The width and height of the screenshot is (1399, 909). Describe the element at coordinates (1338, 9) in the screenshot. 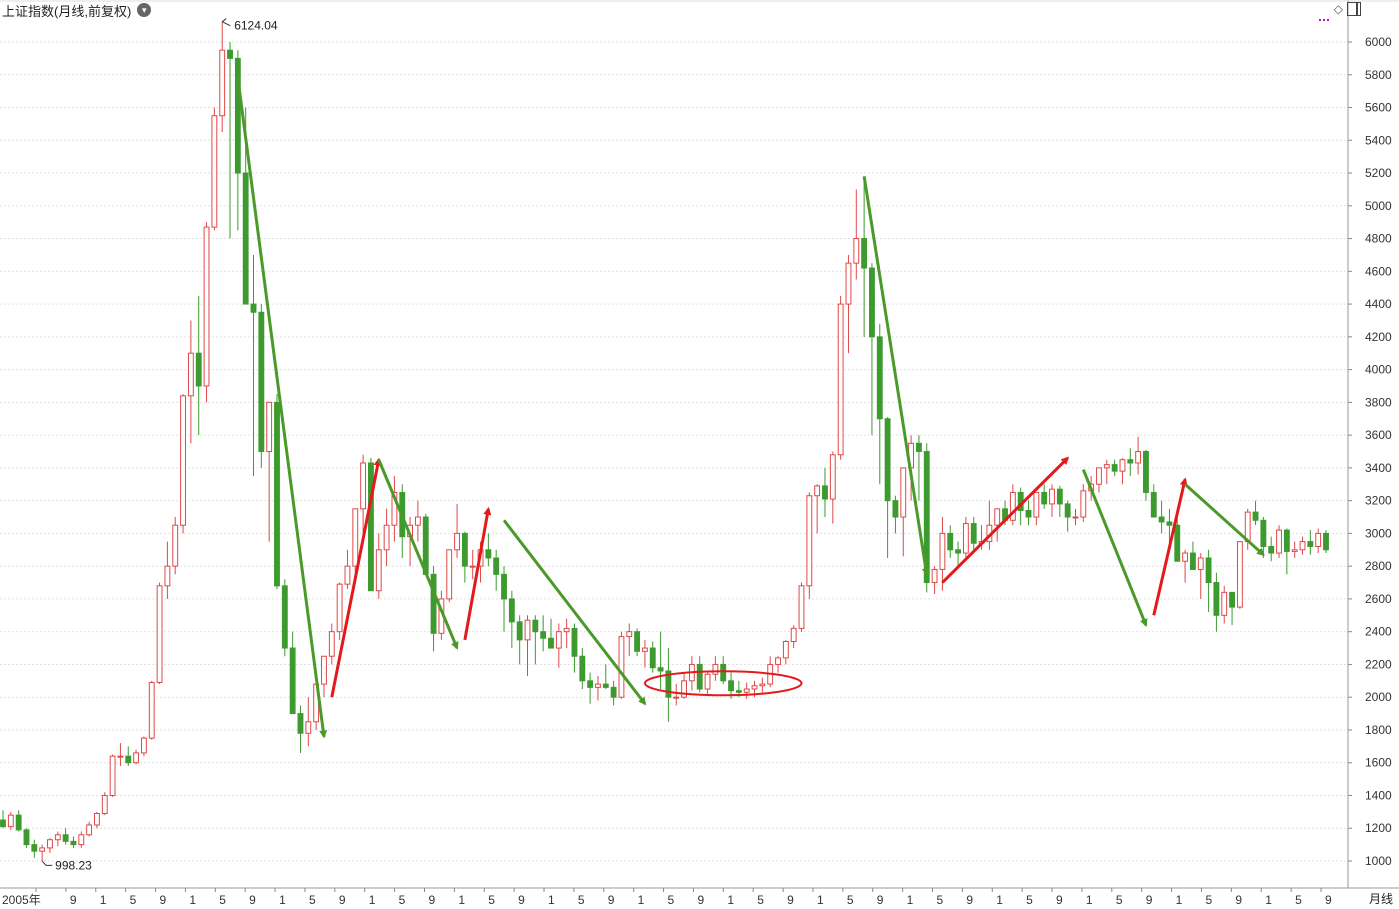

I see `diamond-icon: ◇` at that location.